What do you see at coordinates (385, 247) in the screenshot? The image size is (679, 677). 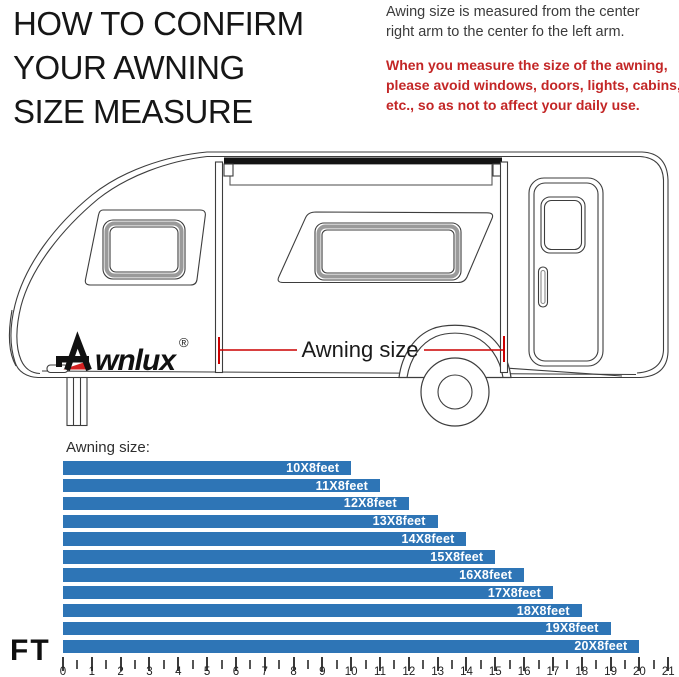 I see `side-window` at bounding box center [385, 247].